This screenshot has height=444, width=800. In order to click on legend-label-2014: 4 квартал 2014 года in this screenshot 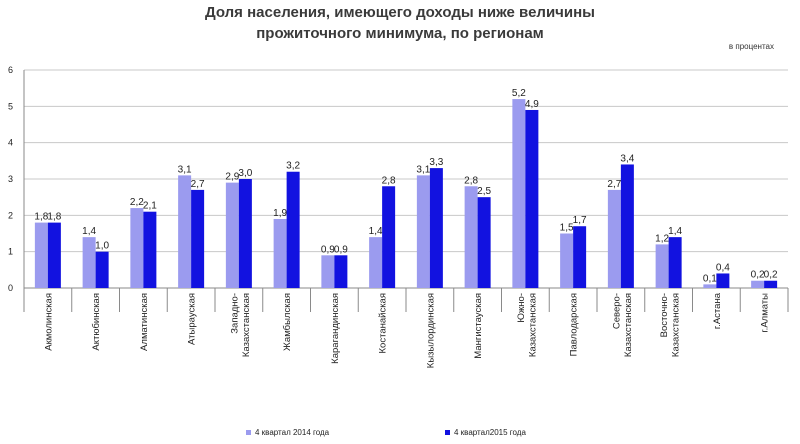, I will do `click(292, 432)`.